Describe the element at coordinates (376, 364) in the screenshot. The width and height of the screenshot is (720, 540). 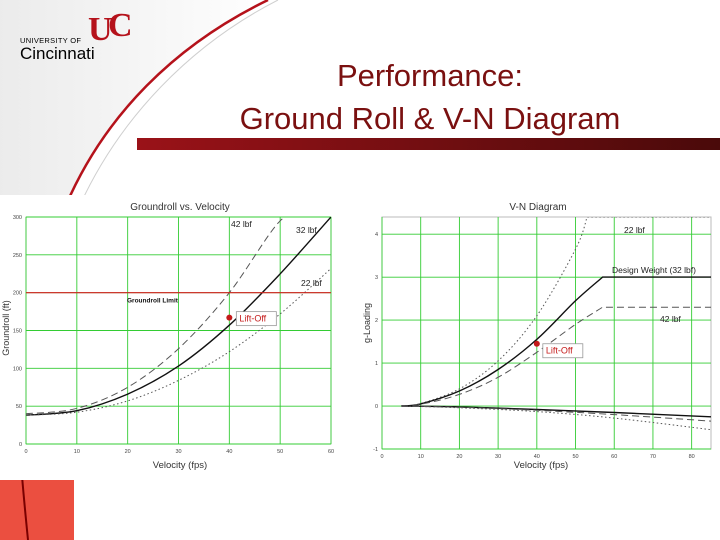
I see `y-tick-label: 1` at that location.